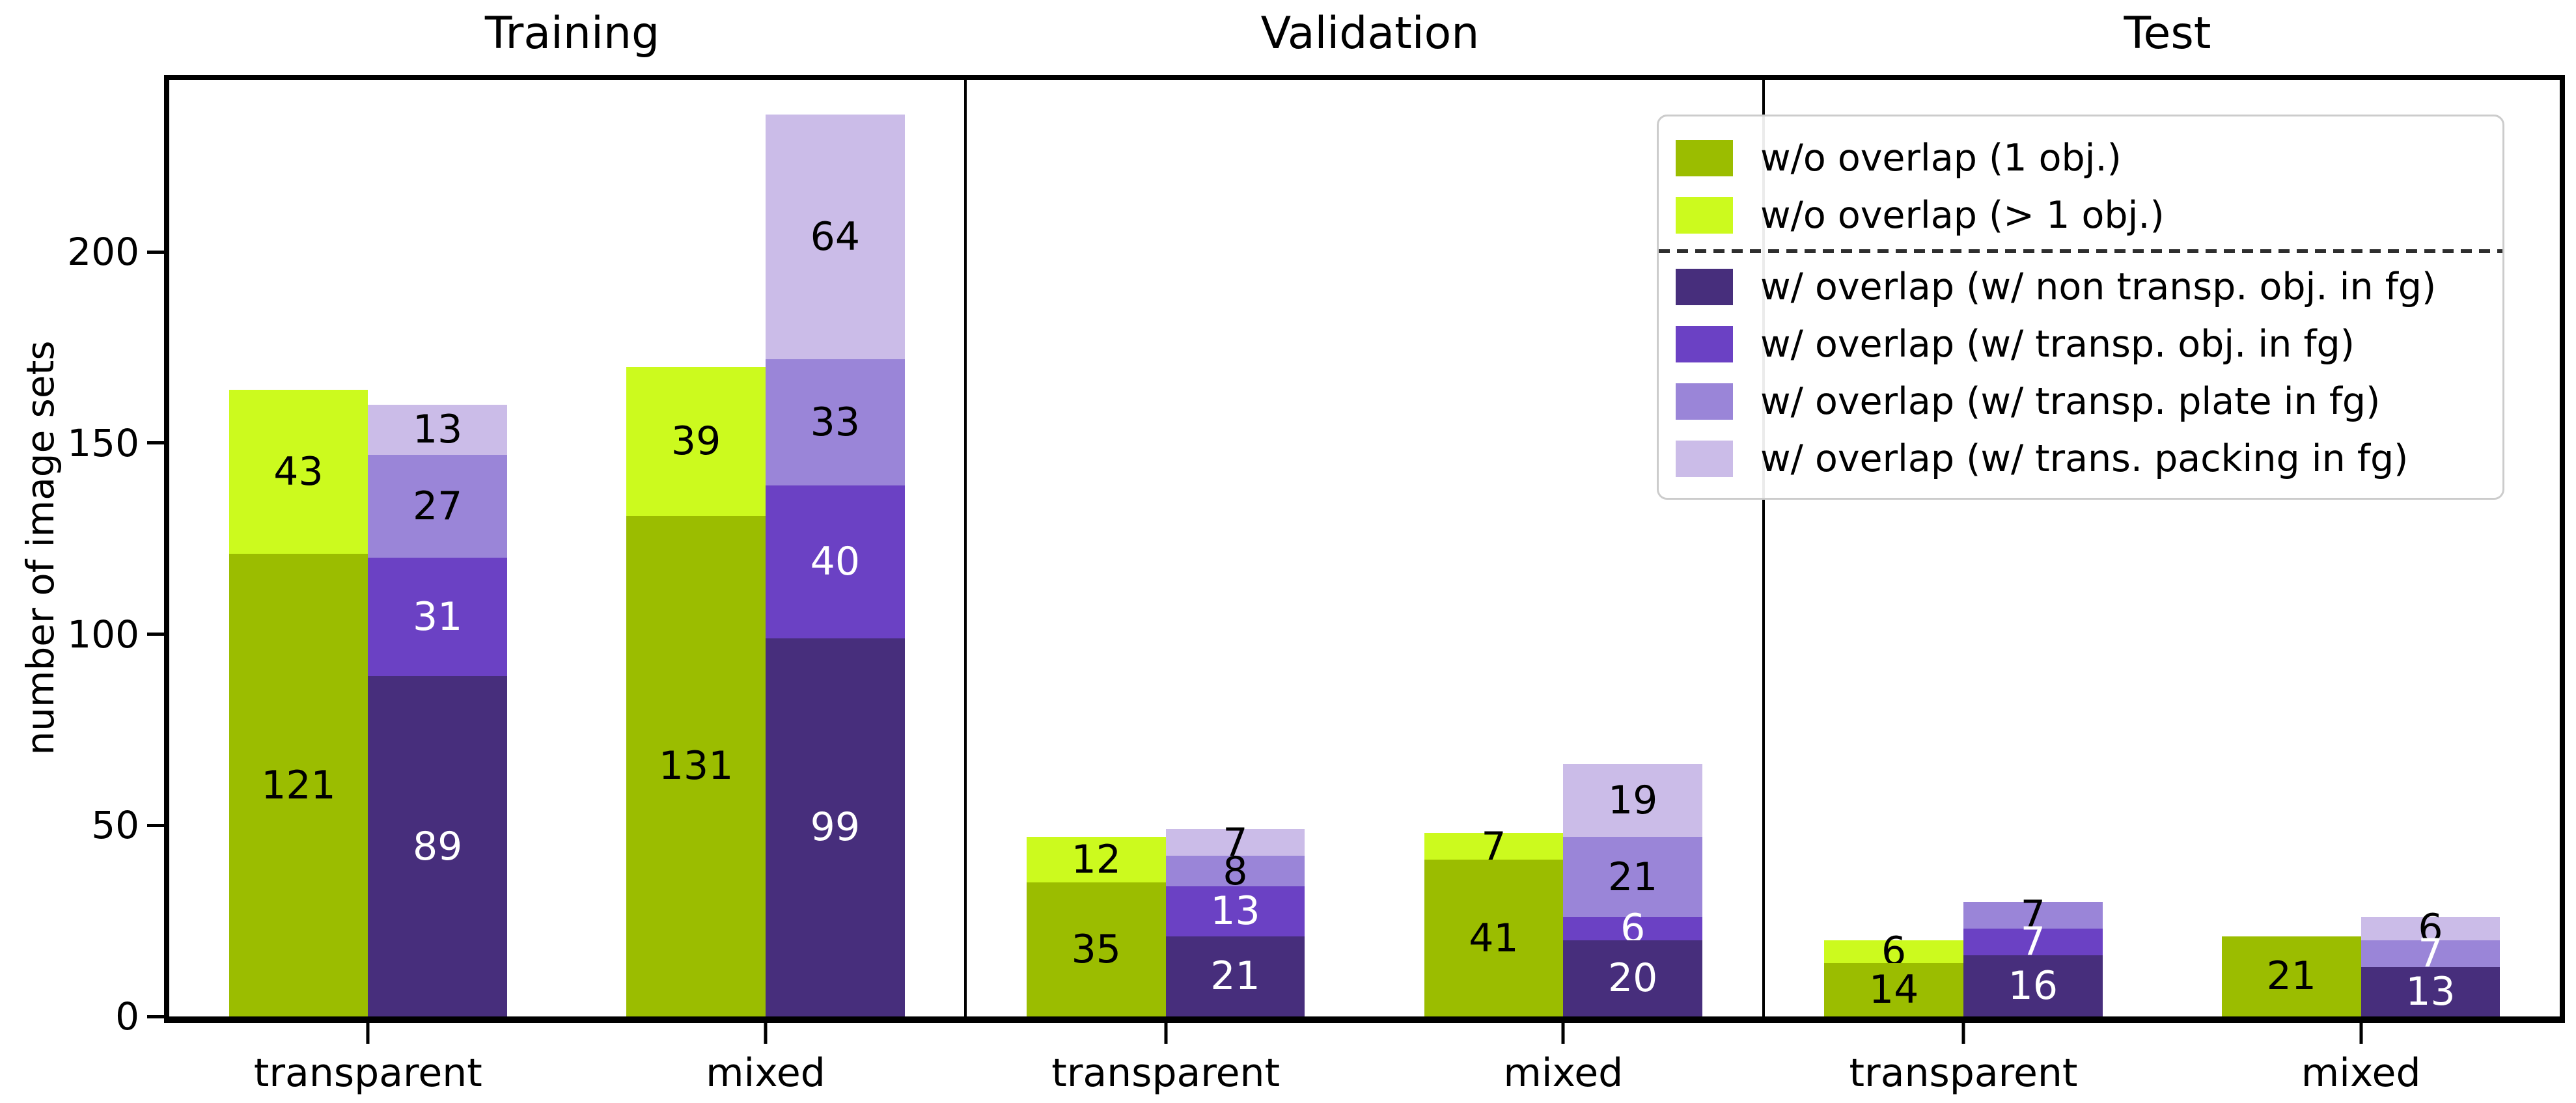 This screenshot has width=2576, height=1103. I want to click on y-tick-label: 200, so click(103, 252).